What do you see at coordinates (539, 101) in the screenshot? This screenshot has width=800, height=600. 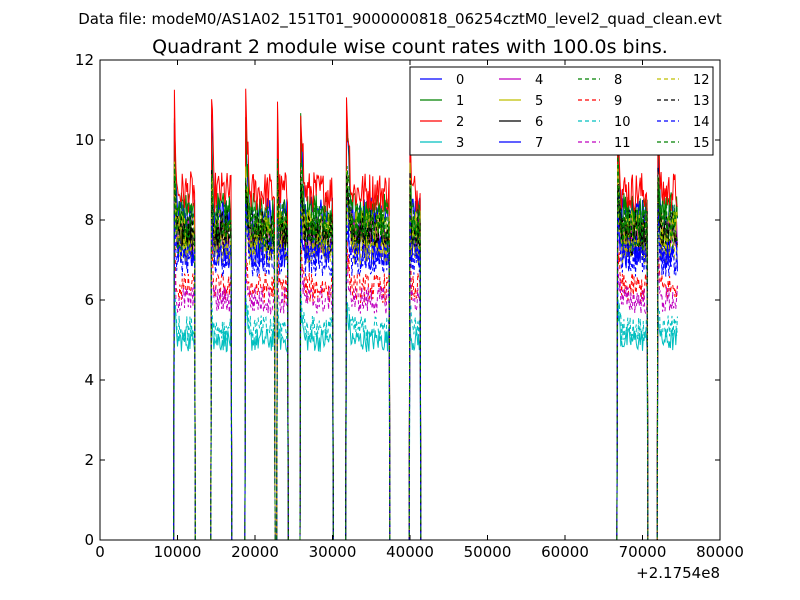 I see `legend-label-5: 5` at bounding box center [539, 101].